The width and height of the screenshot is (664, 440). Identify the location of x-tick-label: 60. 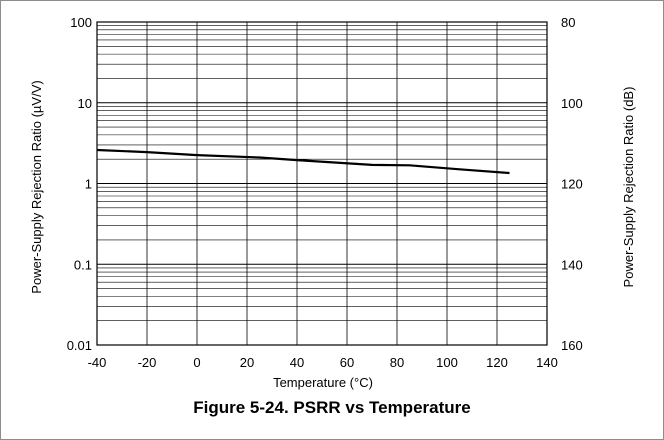
(347, 362).